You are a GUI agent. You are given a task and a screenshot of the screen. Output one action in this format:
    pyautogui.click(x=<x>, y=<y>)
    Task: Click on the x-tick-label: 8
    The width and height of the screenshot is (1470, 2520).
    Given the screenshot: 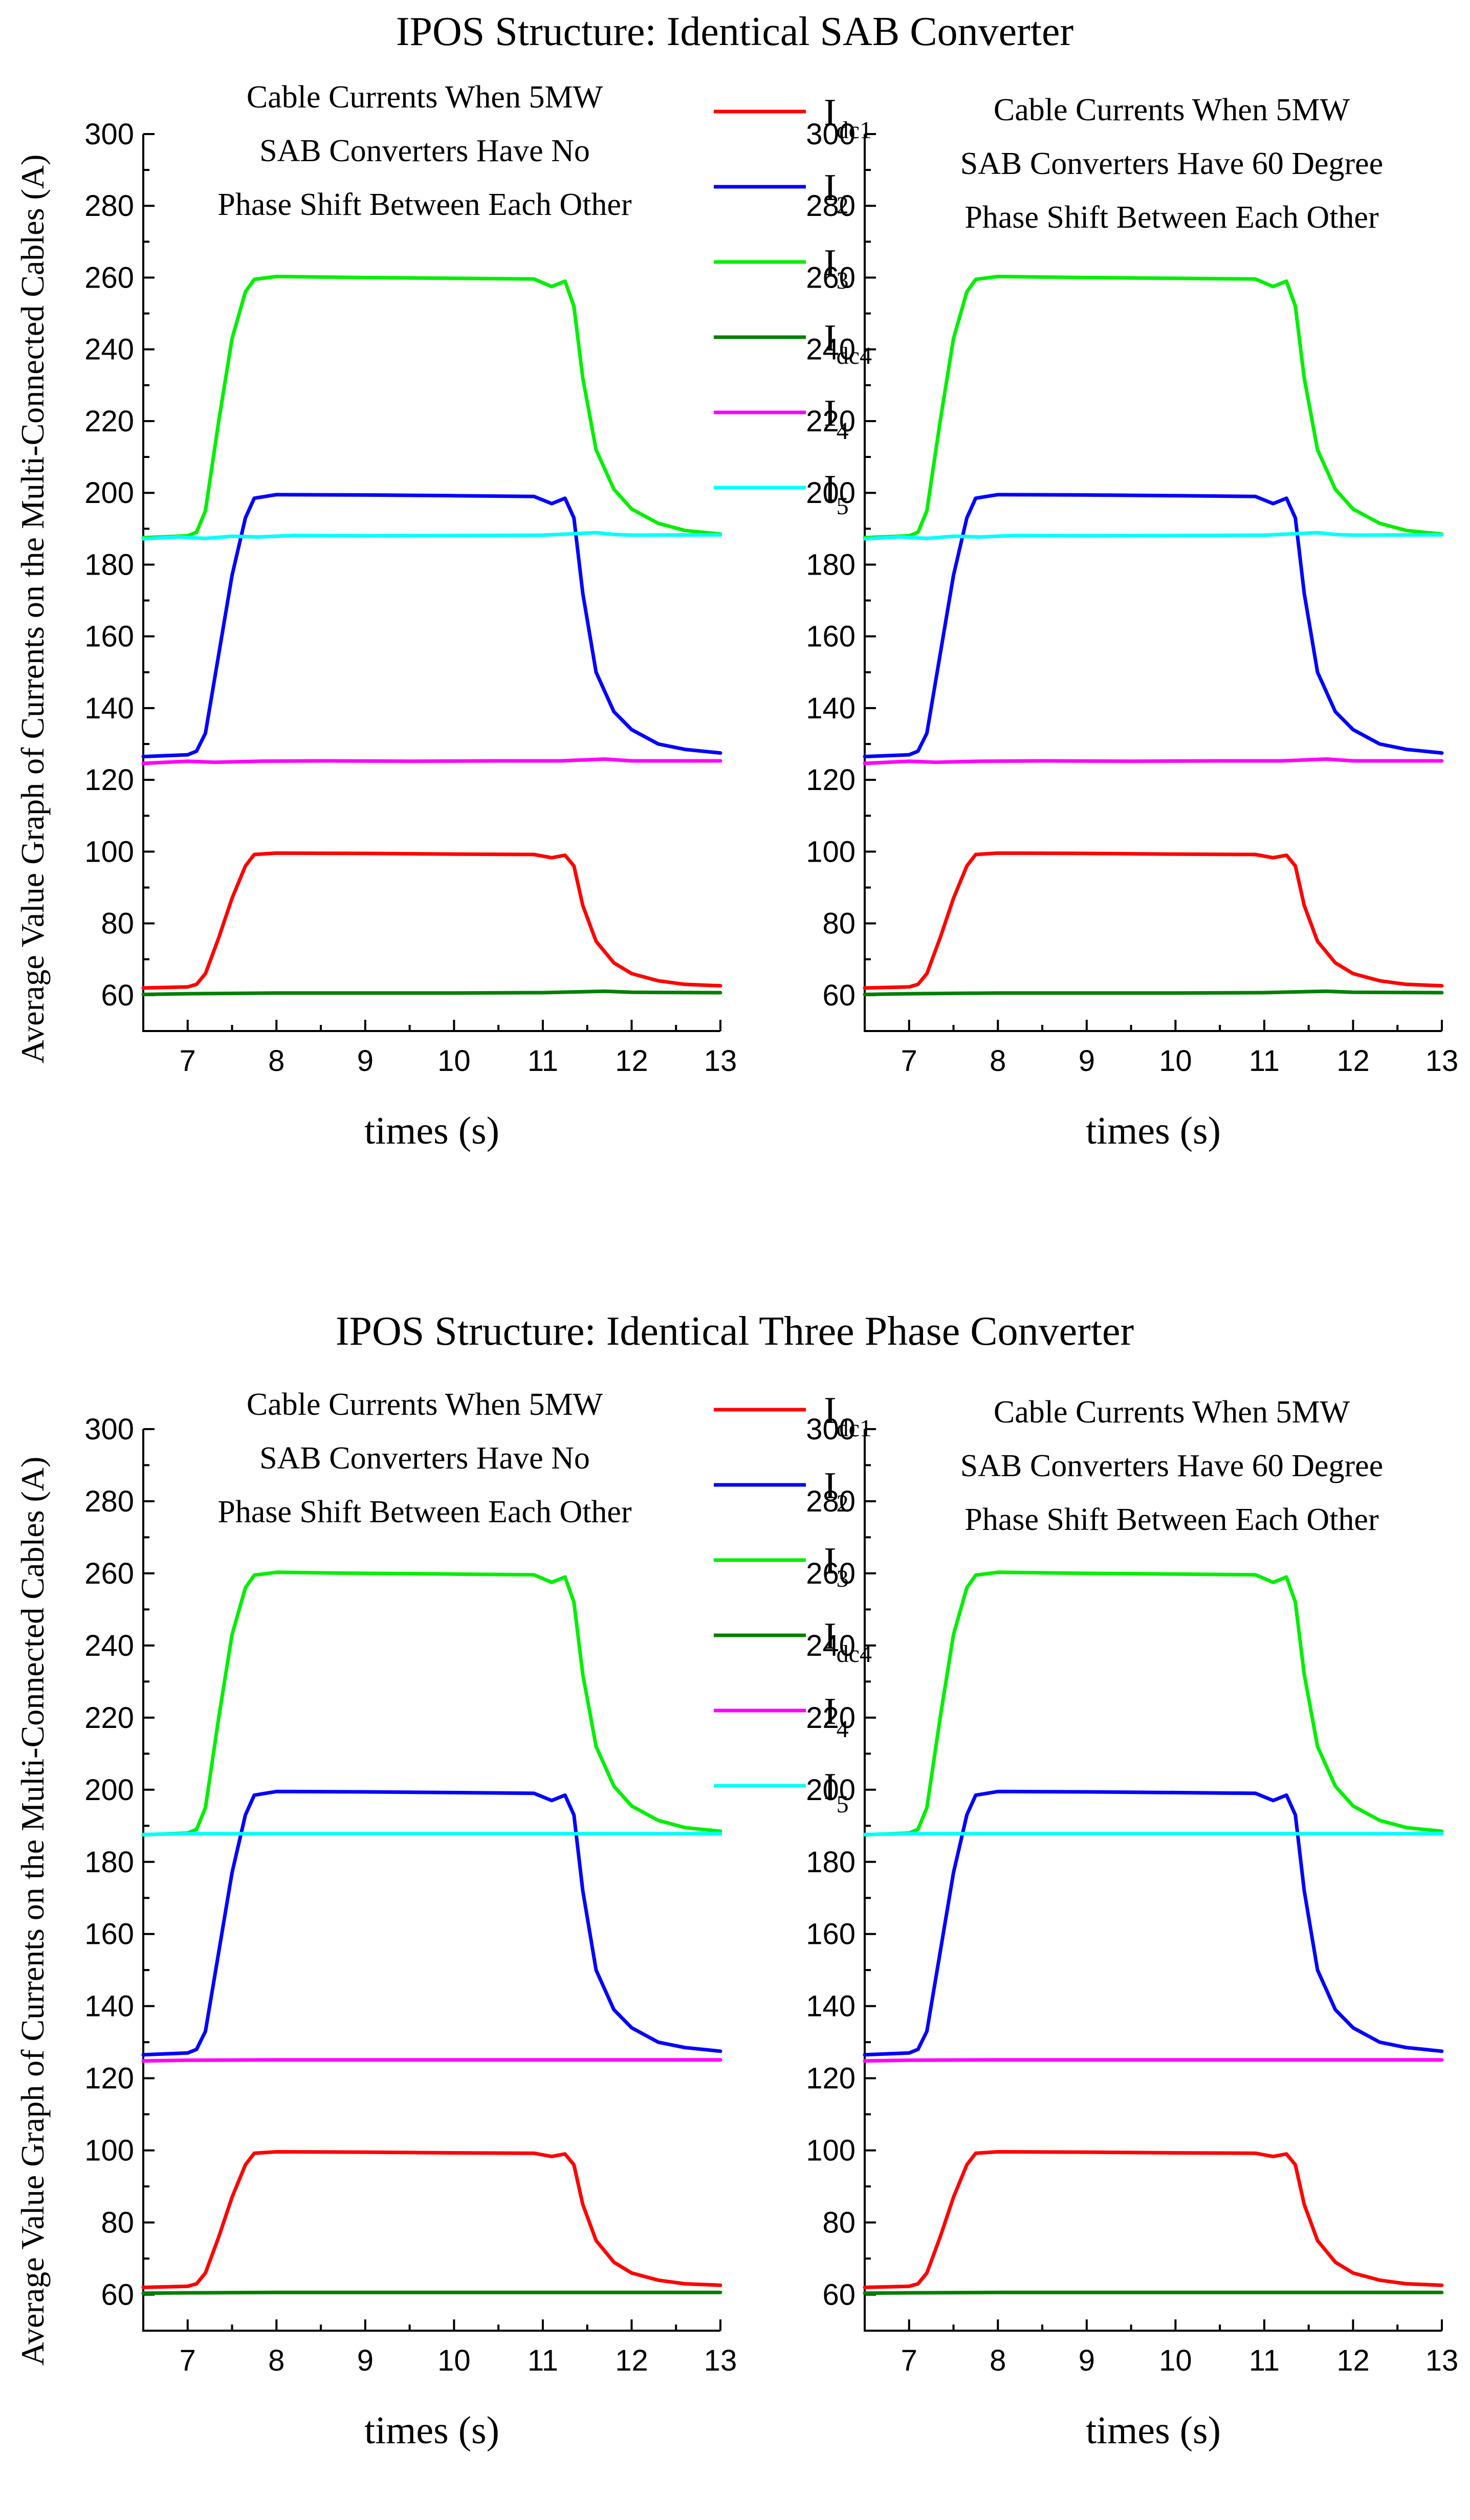 What is the action you would take?
    pyautogui.click(x=998, y=1061)
    